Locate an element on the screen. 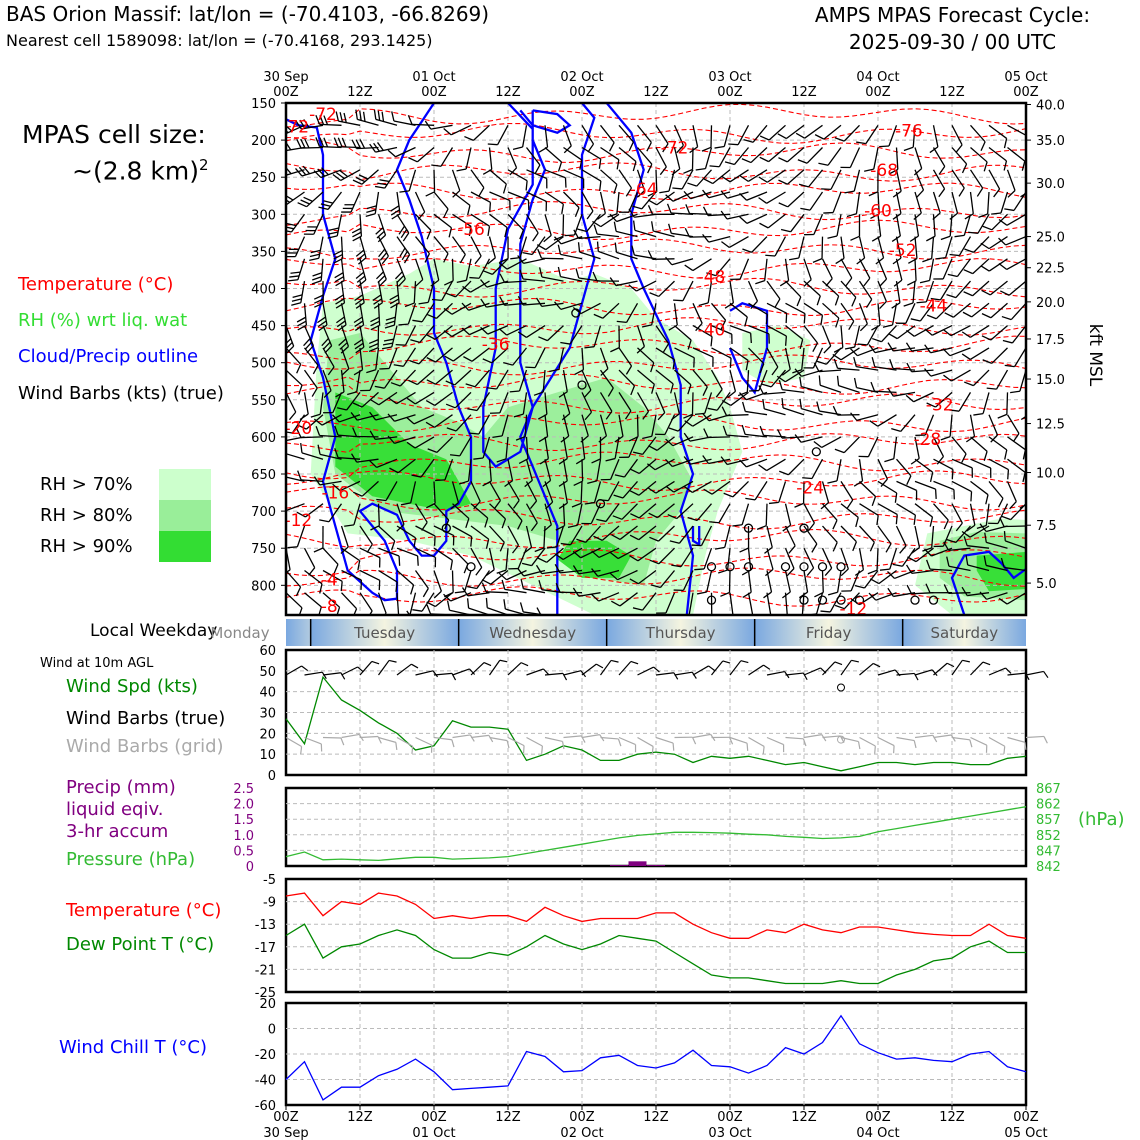 The width and height of the screenshot is (1140, 1140). pressure-tick-label: 250 is located at coordinates (263, 178).